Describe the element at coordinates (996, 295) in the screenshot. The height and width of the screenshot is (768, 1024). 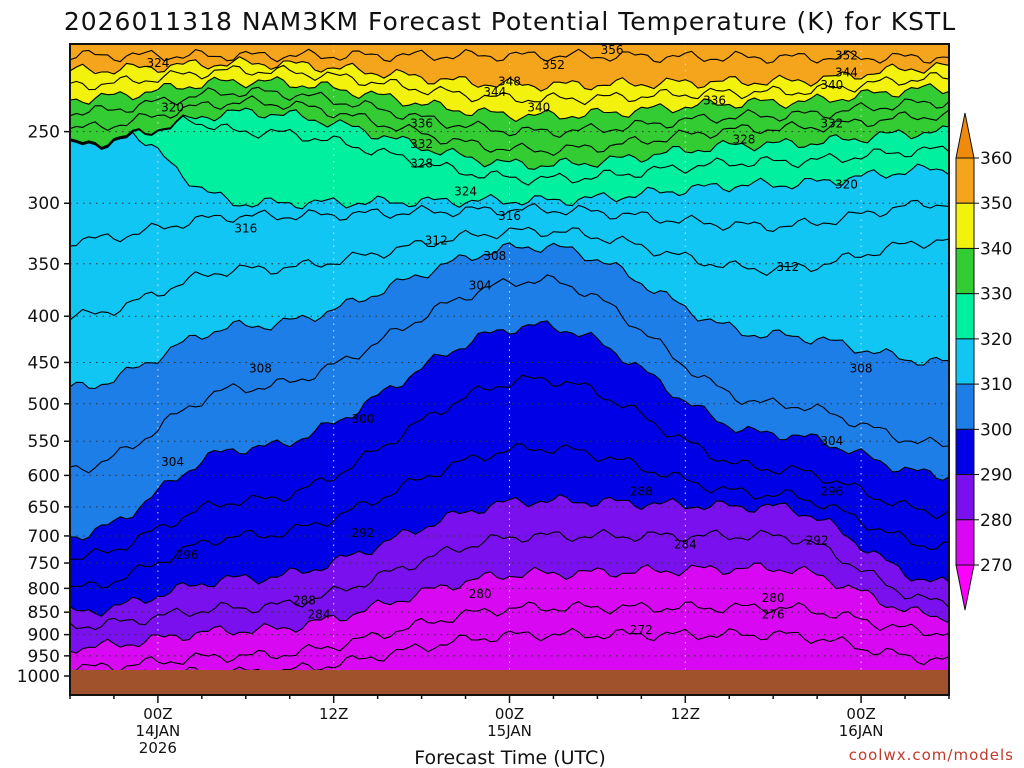
I see `colorbar-label: 330` at that location.